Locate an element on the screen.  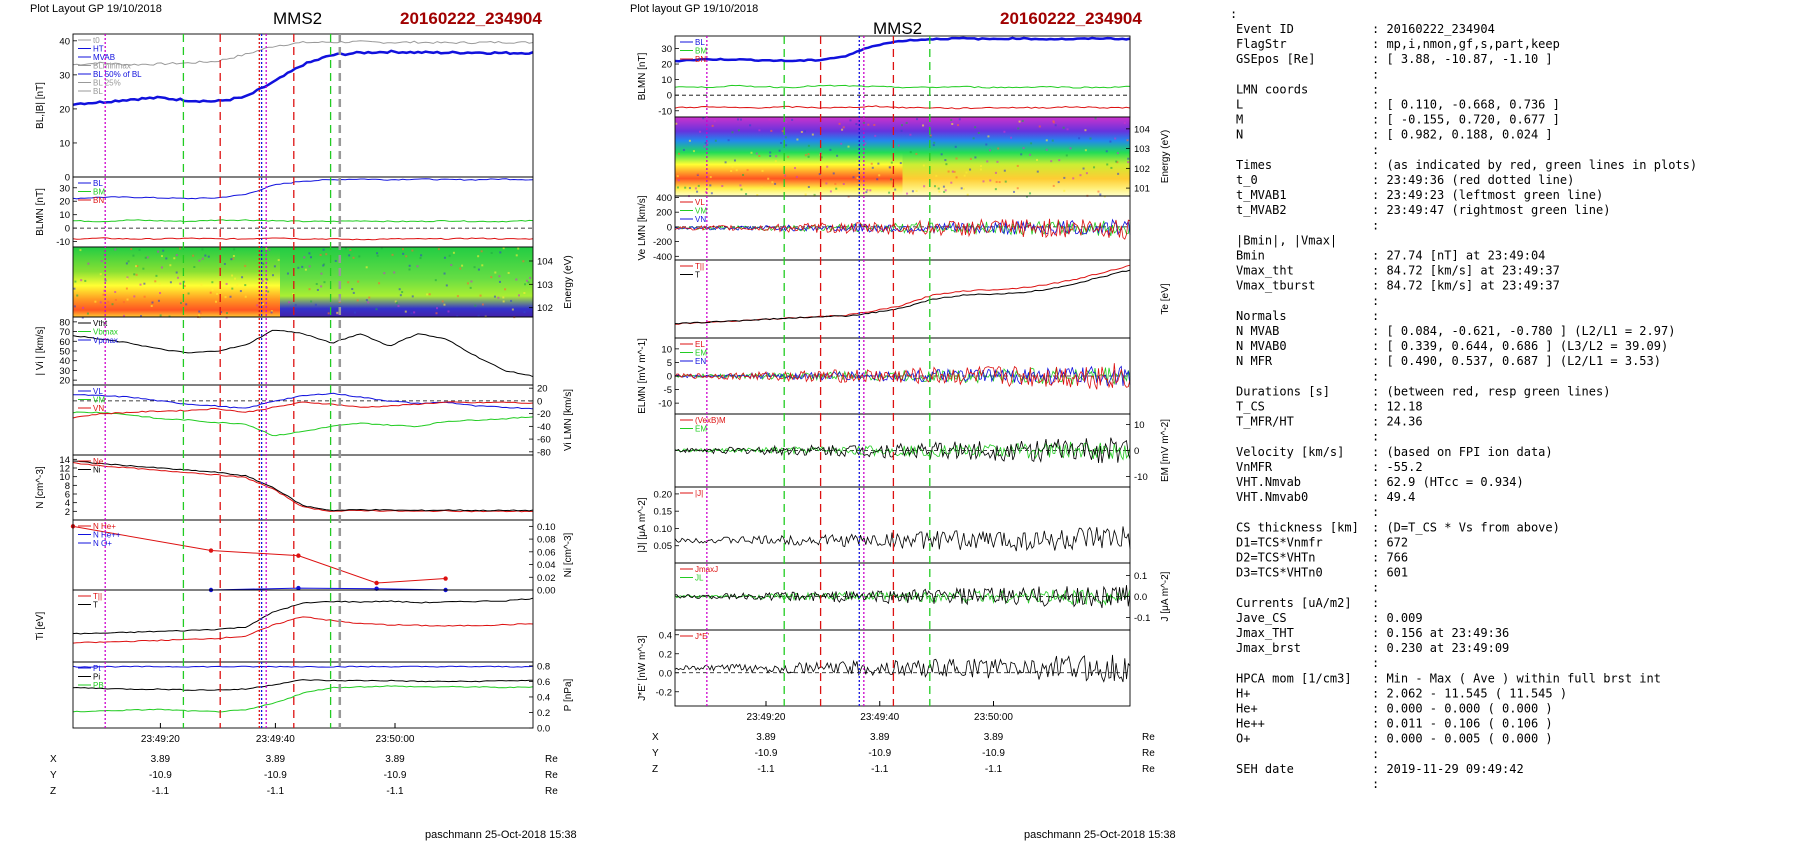
info-key: Currents [uA/m2] is located at coordinates (1294, 603).